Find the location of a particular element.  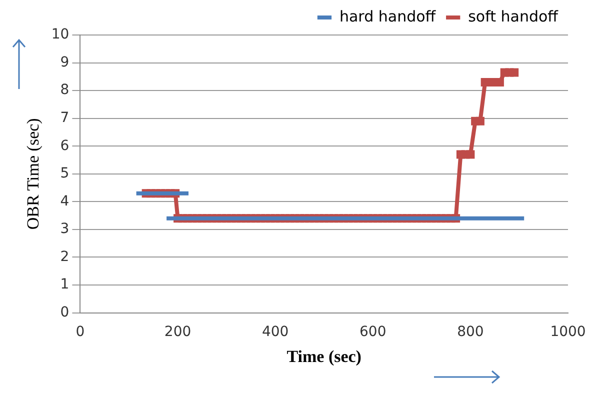

y-tick-label: 9 is located at coordinates (65, 62).